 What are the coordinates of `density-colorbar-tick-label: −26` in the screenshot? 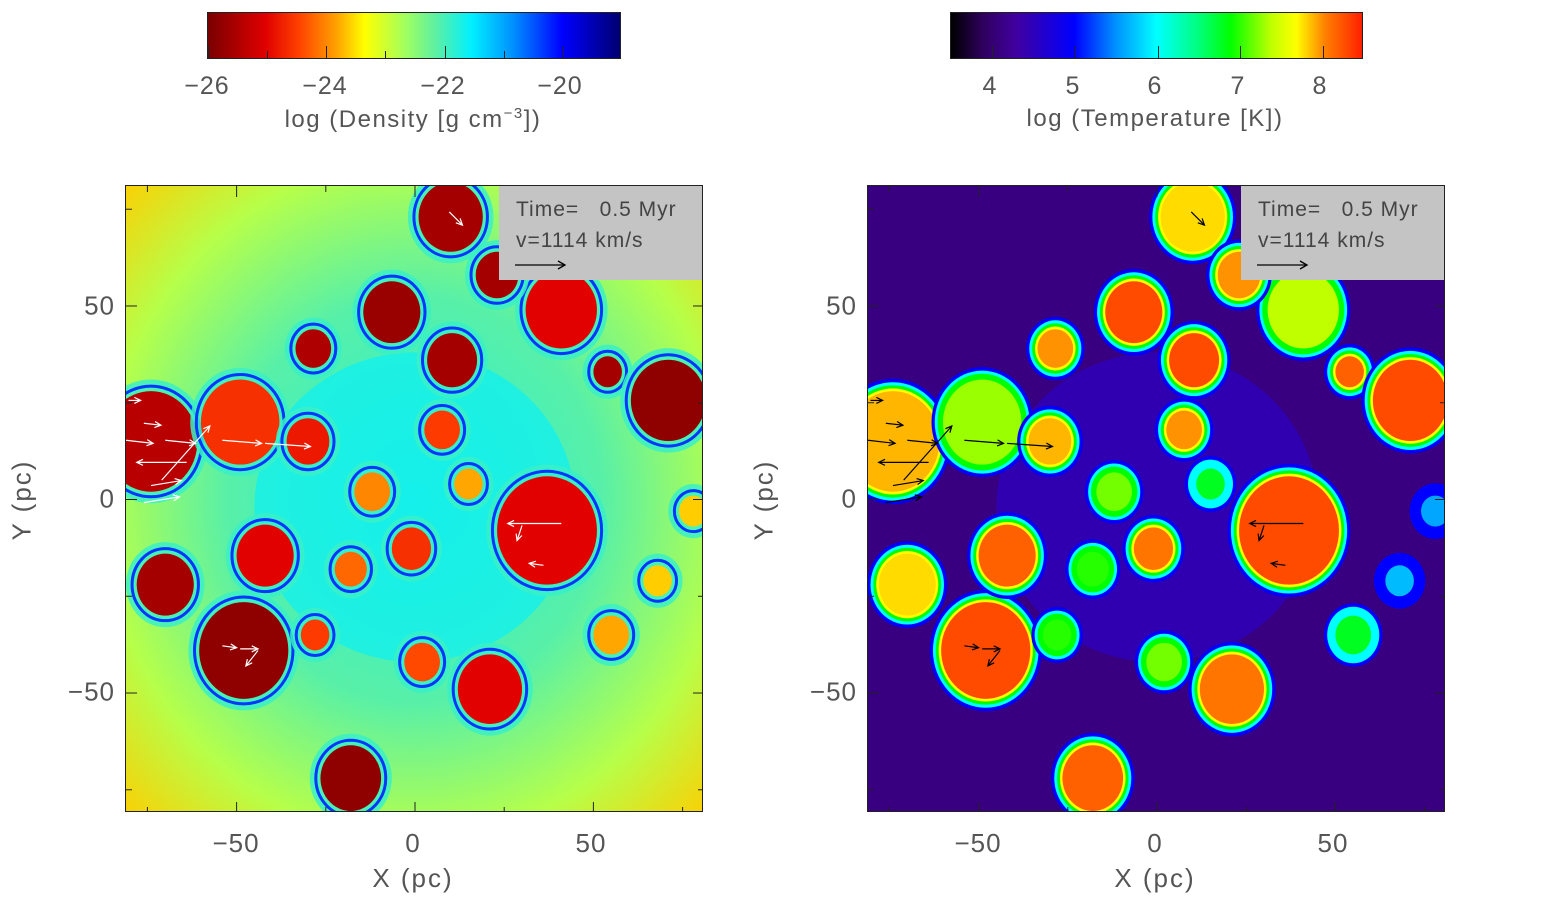 It's located at (207, 86).